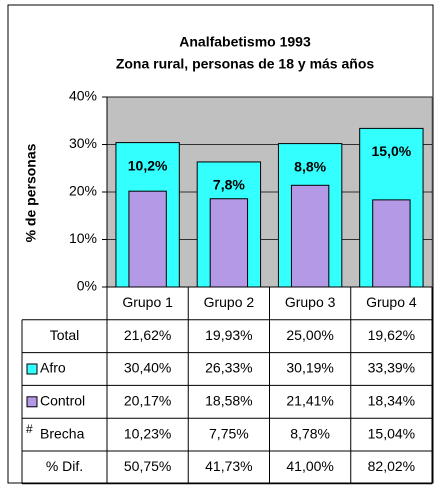 Image resolution: width=441 pixels, height=487 pixels. What do you see at coordinates (83, 96) in the screenshot?
I see `y-tick-label: 40%` at bounding box center [83, 96].